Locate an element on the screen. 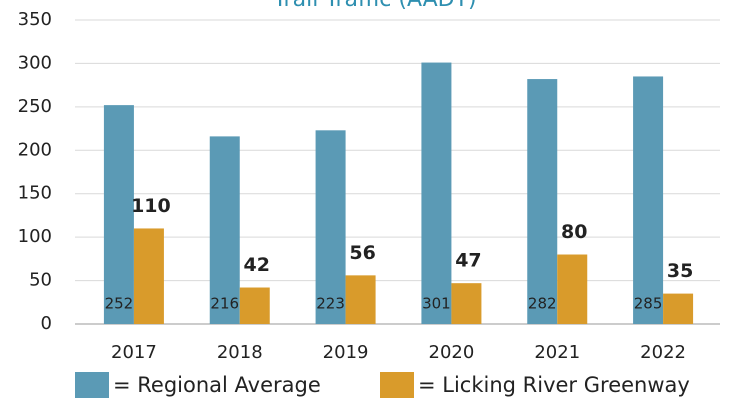 The height and width of the screenshot is (404, 734). data-label: 301 is located at coordinates (436, 304).